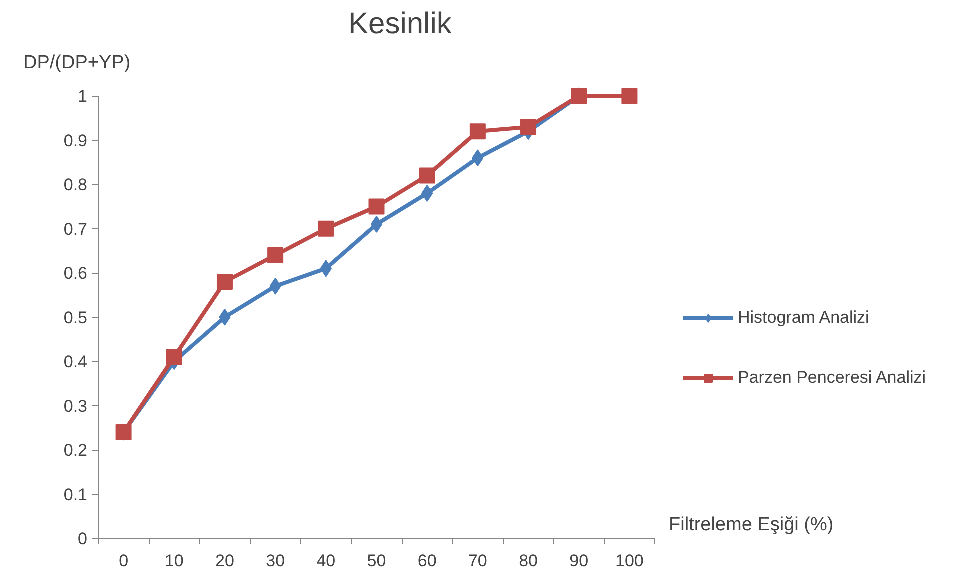 This screenshot has width=963, height=578. I want to click on y-tick-label: 0.1, so click(76, 494).